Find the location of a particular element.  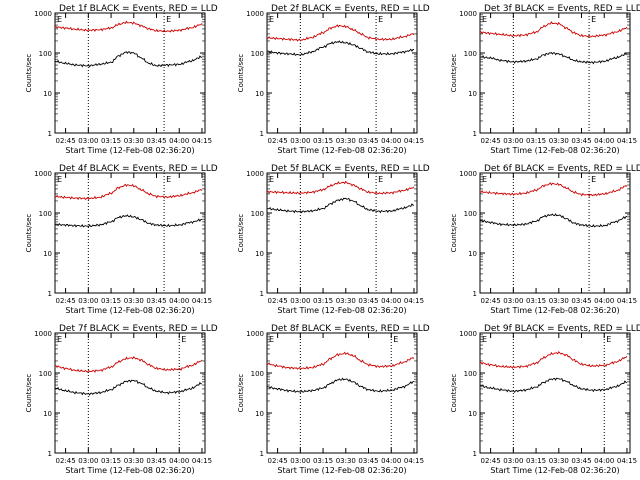

chart-title: Det 6f BLACK = Events, RED = LLD is located at coordinates (562, 169).